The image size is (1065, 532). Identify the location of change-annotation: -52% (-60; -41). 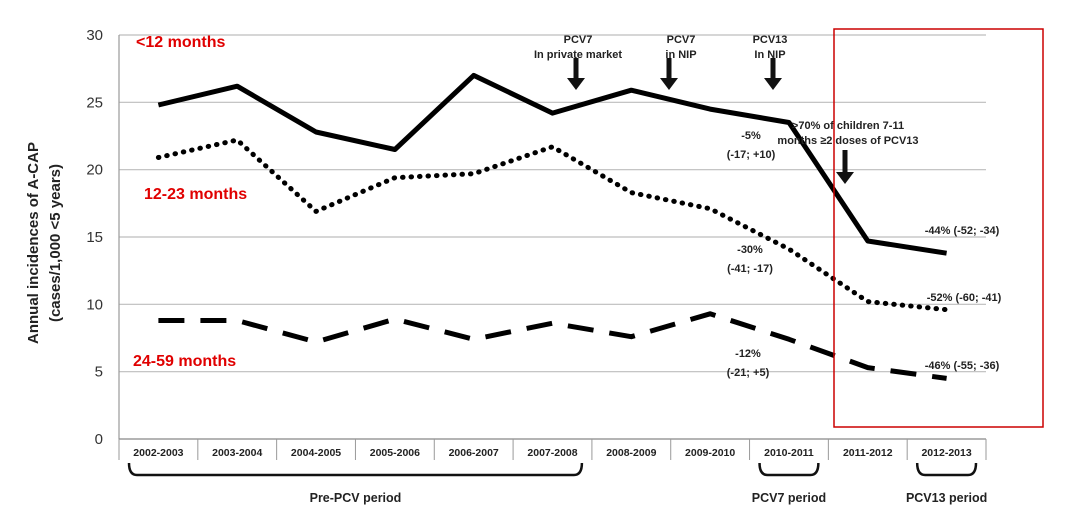
(964, 298).